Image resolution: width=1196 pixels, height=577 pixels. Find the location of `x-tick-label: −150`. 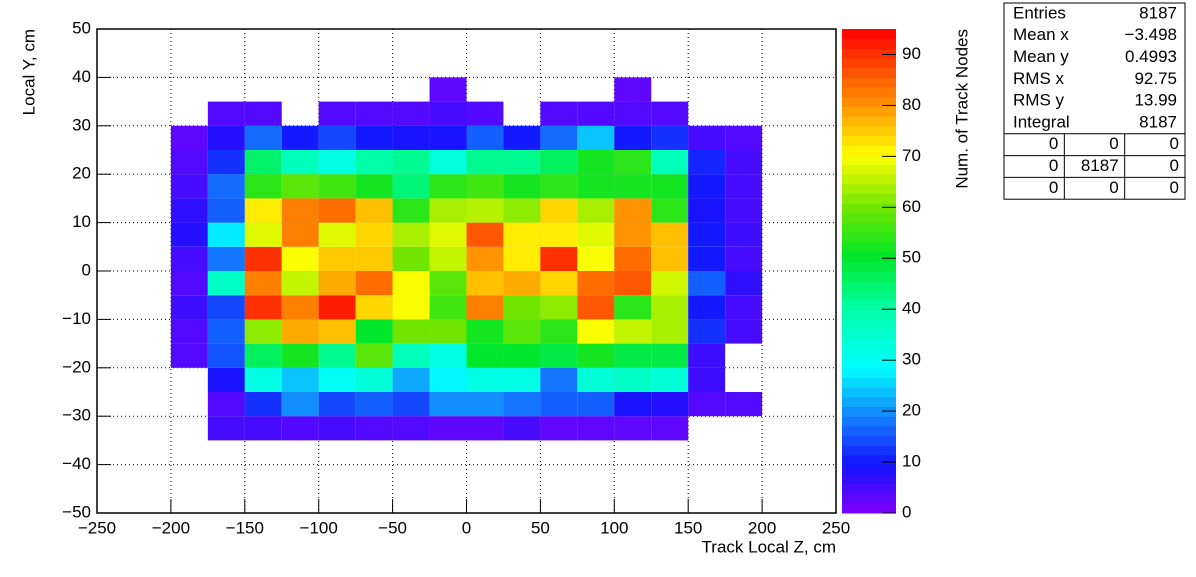

x-tick-label: −150 is located at coordinates (245, 527).